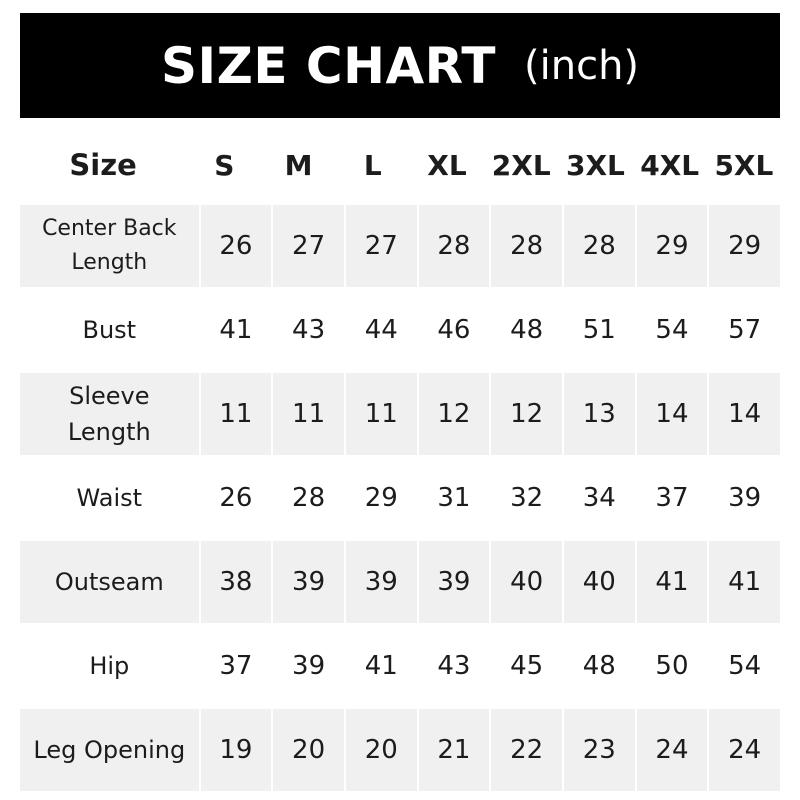  Describe the element at coordinates (328, 65) in the screenshot. I see `chart-title: SIZE CHART` at that location.